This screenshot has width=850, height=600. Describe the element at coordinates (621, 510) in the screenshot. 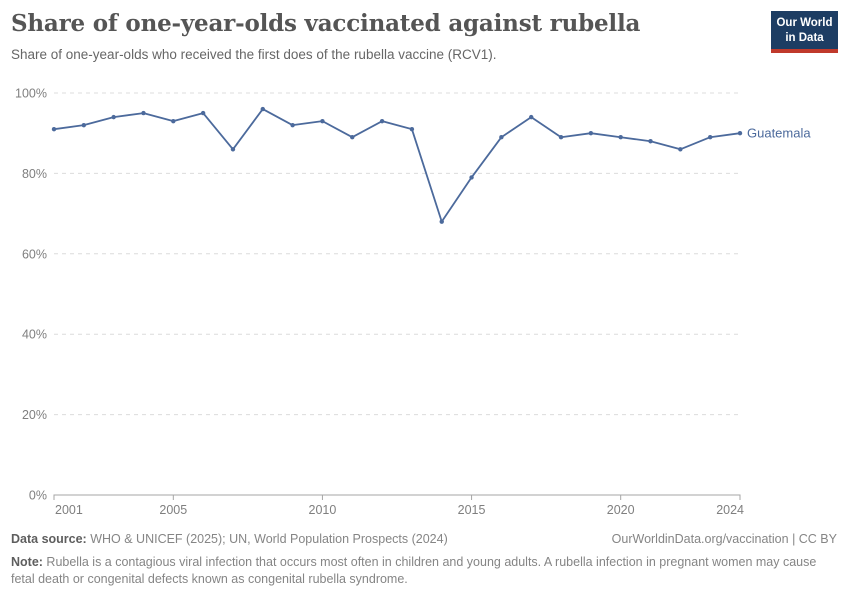

I see `x-tick-label: 2020` at that location.